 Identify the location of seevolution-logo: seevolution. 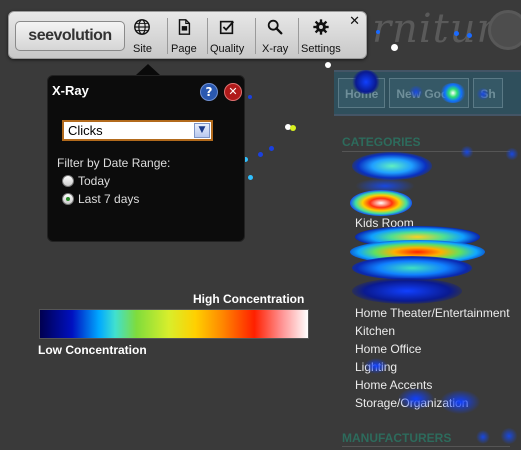
(70, 36).